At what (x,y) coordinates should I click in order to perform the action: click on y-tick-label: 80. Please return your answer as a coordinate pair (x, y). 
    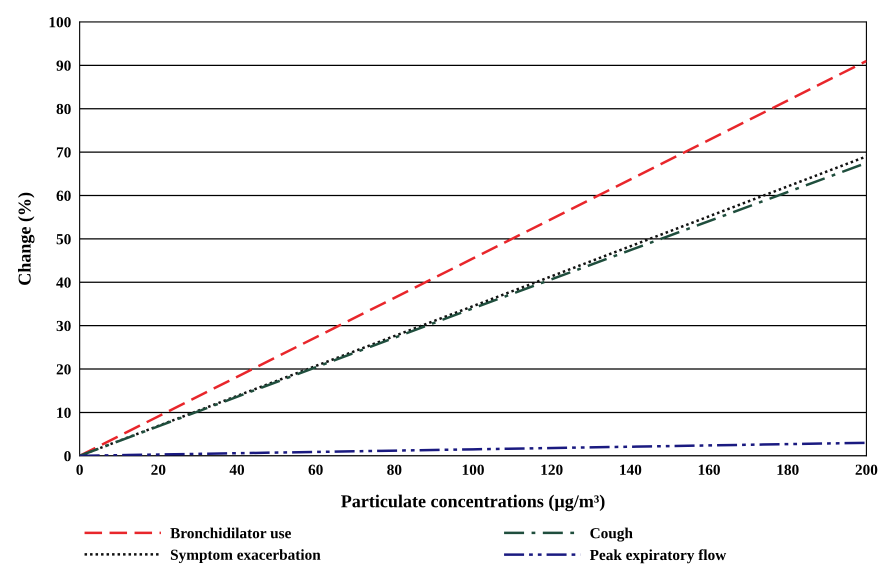
    Looking at the image, I should click on (63, 109).